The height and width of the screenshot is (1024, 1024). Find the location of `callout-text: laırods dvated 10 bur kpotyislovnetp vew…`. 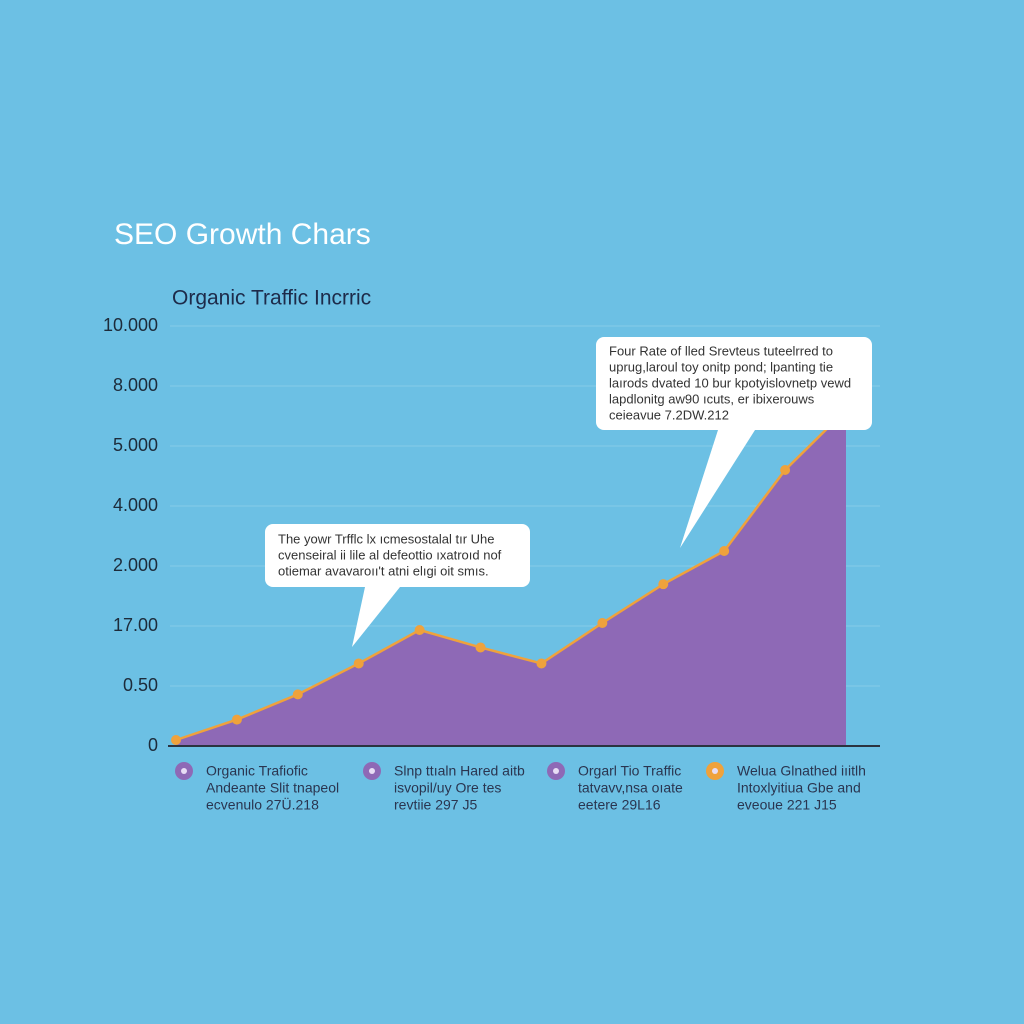

callout-text: laırods dvated 10 bur kpotyislovnetp vew… is located at coordinates (730, 382).